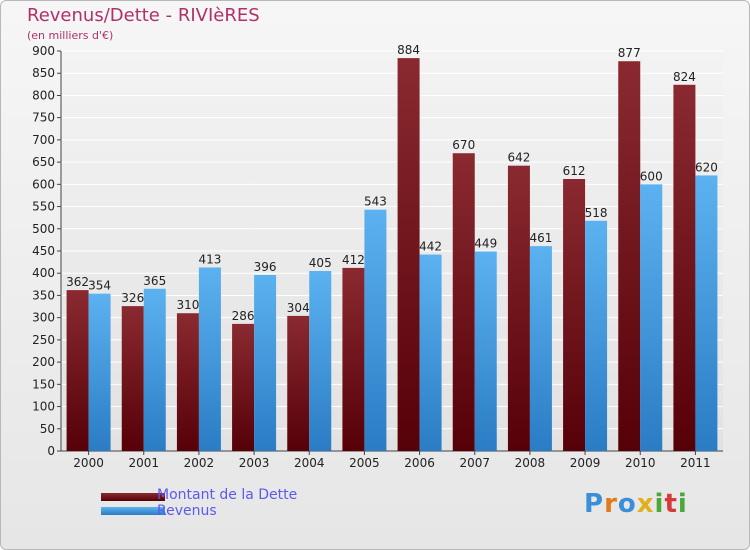 The image size is (750, 550). I want to click on data-label-dette: 612, so click(574, 171).